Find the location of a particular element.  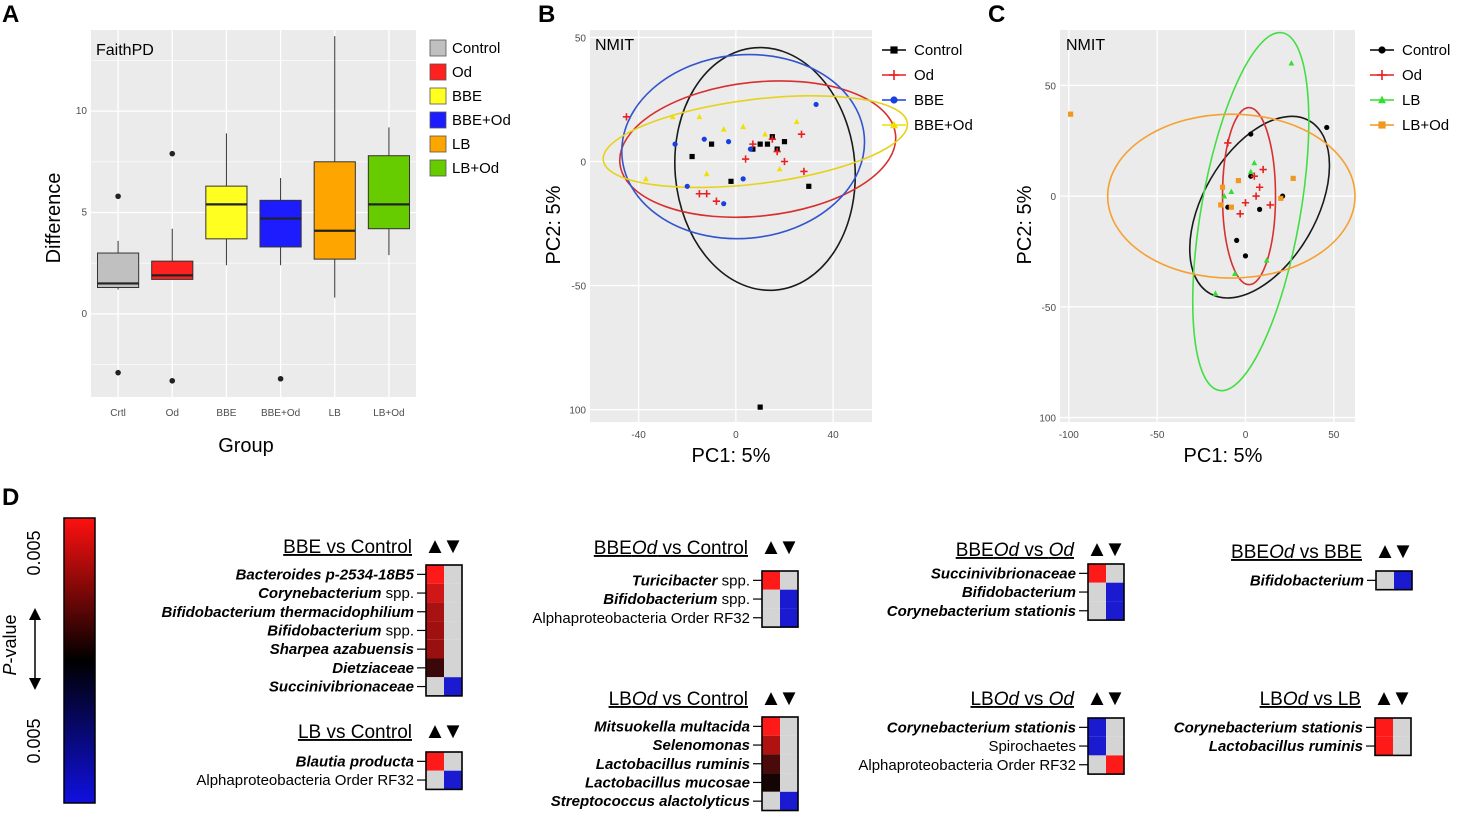

taxon-label: Mitsuokella multacida is located at coordinates (672, 726).